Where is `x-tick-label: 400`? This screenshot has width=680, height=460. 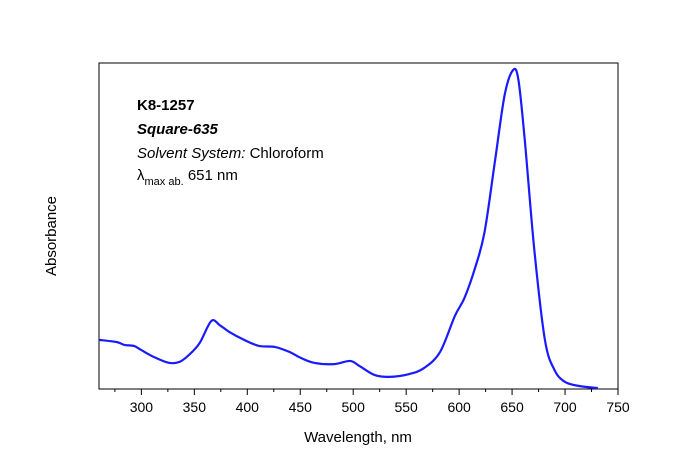
x-tick-label: 400 is located at coordinates (248, 407).